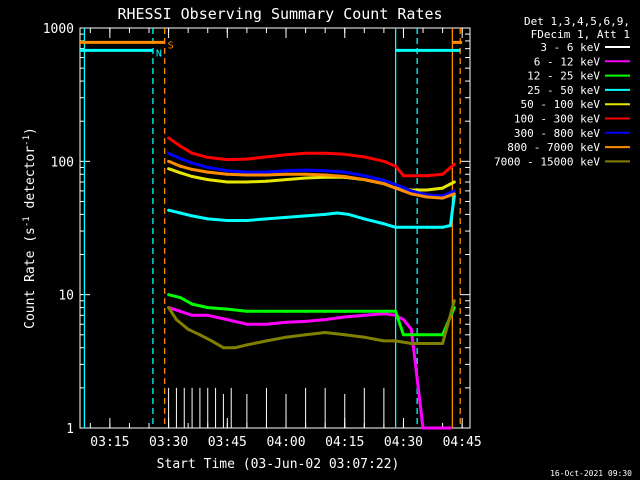 The width and height of the screenshot is (640, 480). I want to click on y-tick-label-0: 1, so click(70, 429).